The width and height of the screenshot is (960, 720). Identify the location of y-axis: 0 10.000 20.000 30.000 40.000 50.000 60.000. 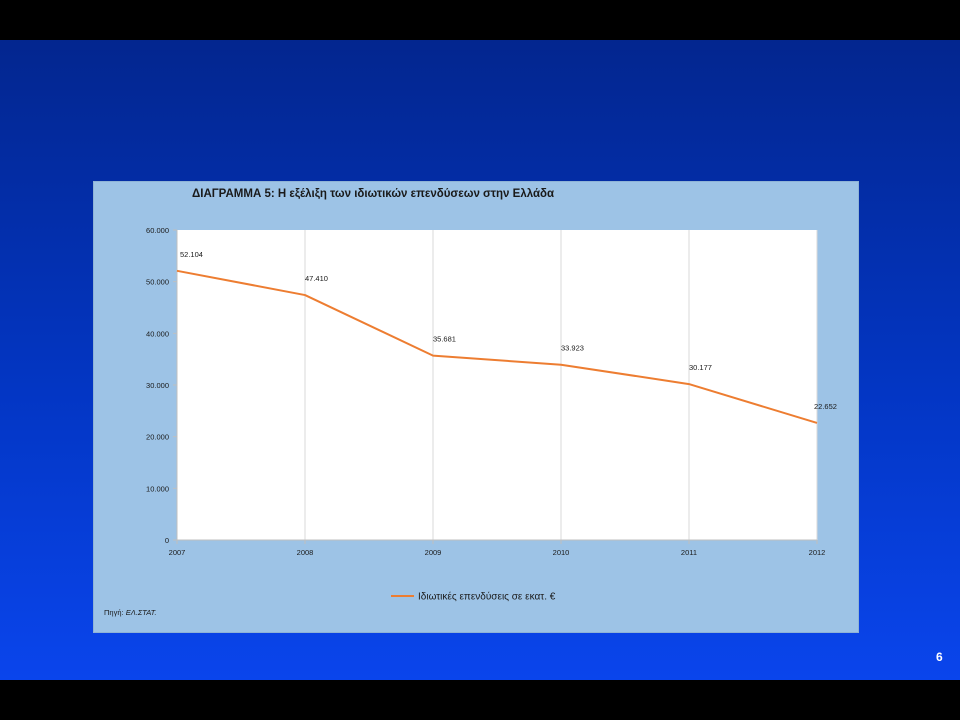
(162, 385).